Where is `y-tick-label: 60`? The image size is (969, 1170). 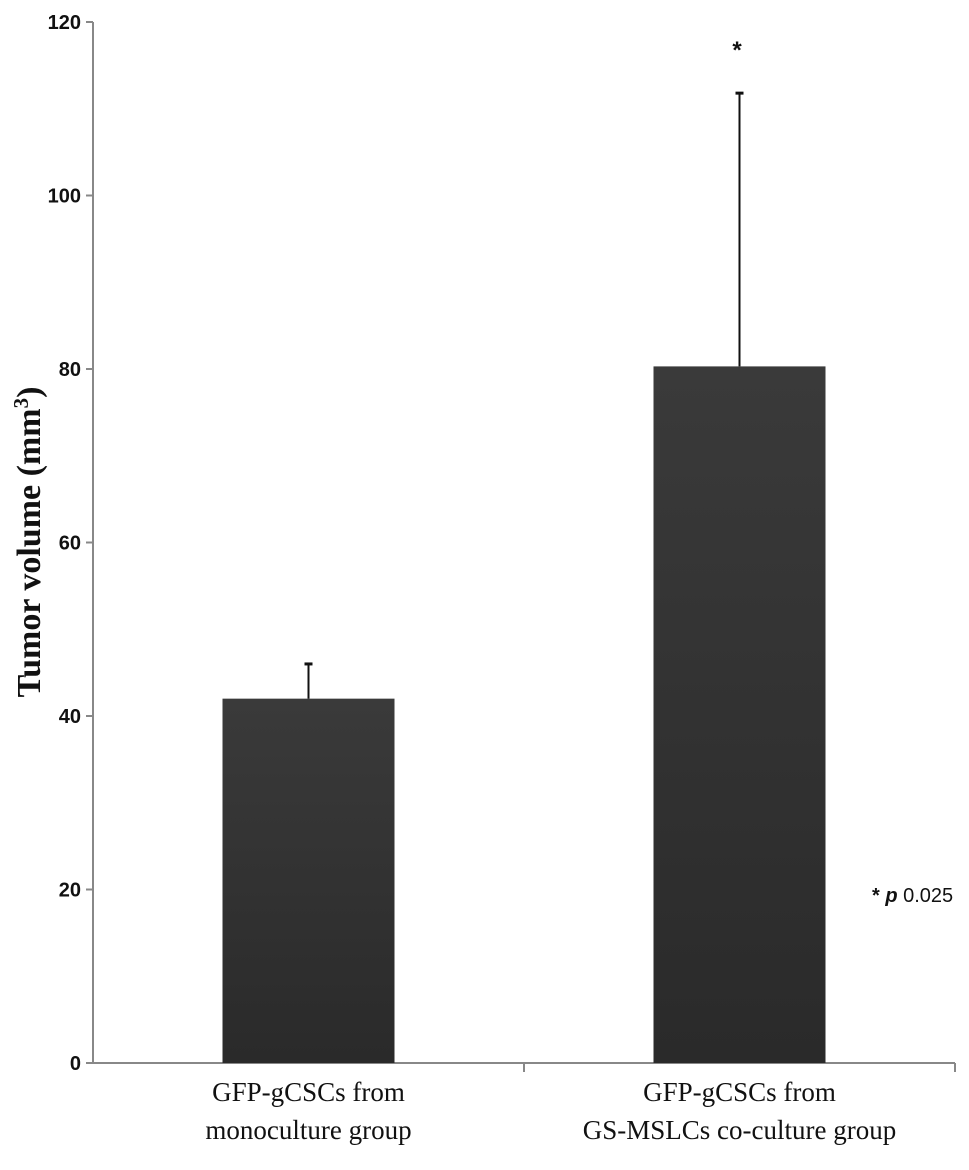
y-tick-label: 60 is located at coordinates (70, 544).